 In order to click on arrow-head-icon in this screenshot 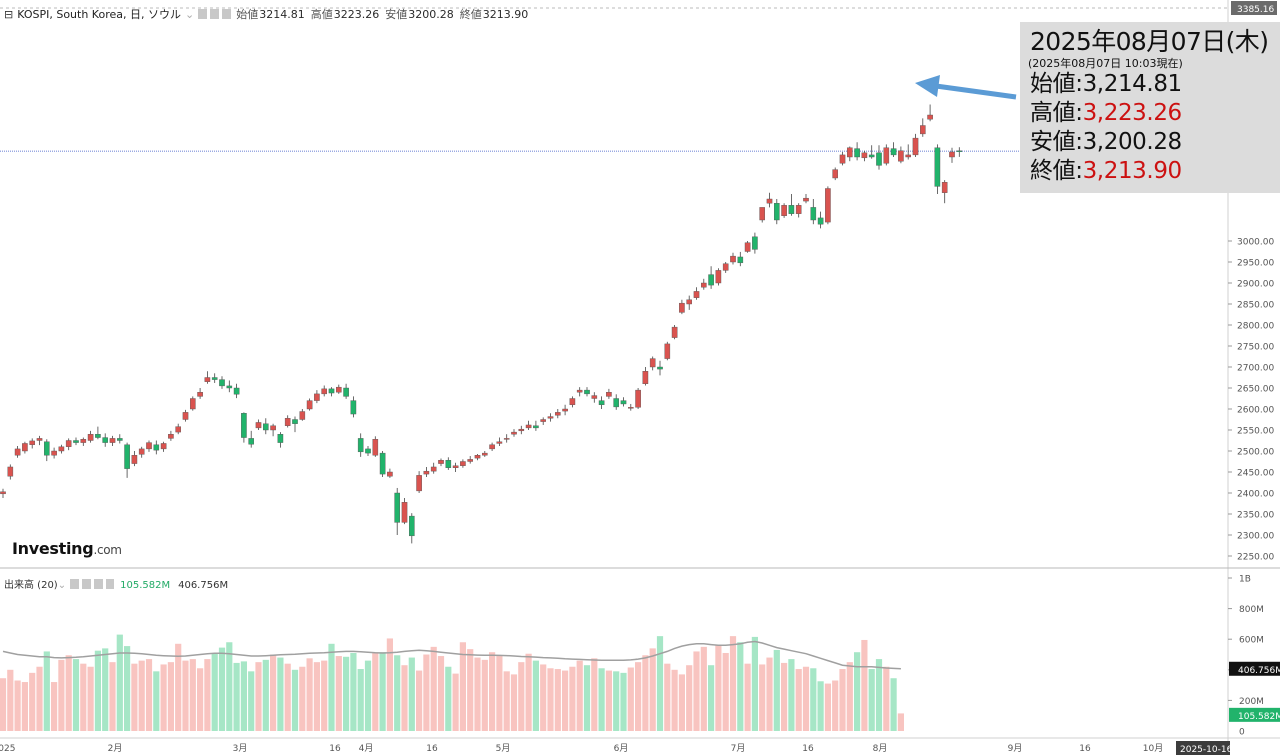, I will do `click(927, 86)`.